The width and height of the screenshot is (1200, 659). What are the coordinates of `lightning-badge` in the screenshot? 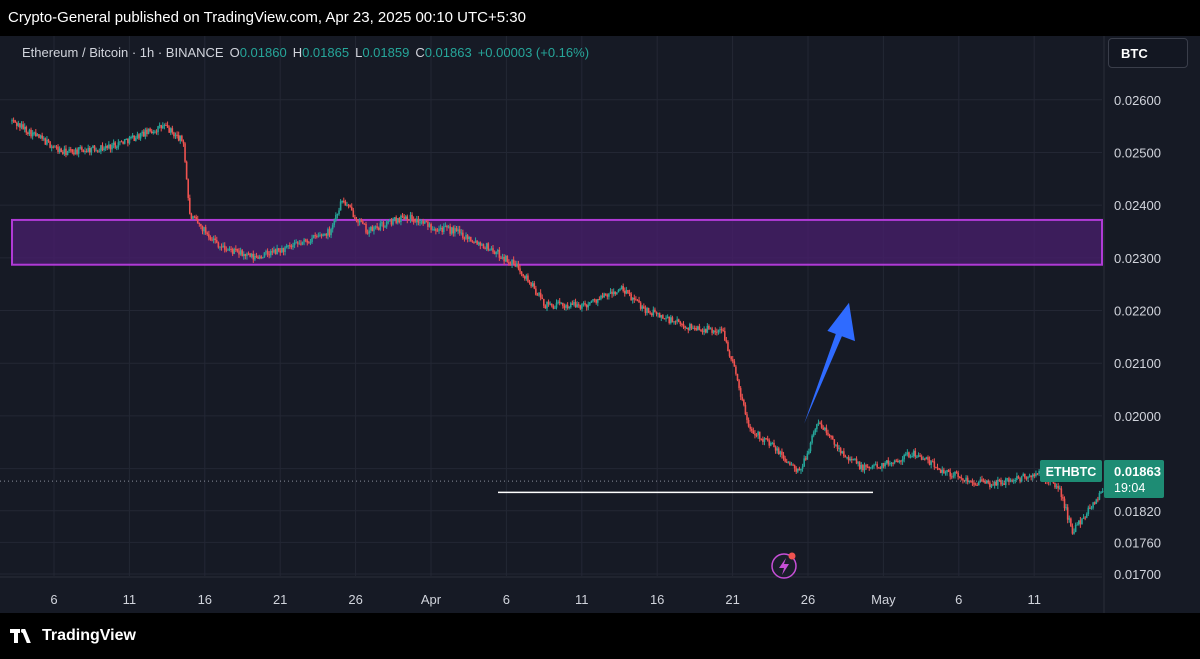 It's located at (784, 565).